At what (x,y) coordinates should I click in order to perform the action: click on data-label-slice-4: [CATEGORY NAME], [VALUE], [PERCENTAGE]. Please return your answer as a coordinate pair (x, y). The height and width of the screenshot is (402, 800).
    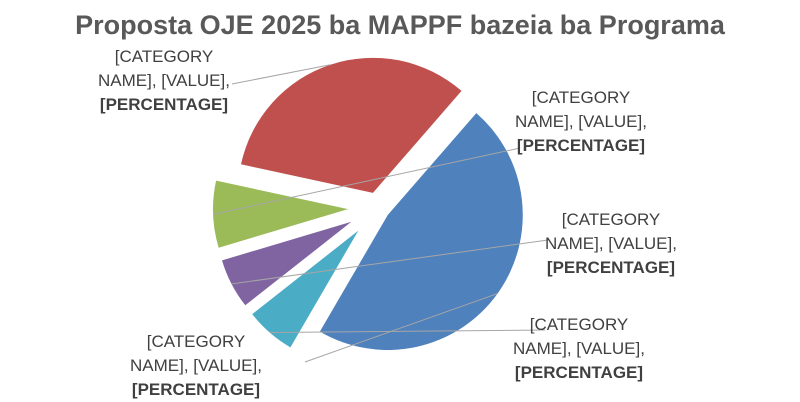
    Looking at the image, I should click on (164, 81).